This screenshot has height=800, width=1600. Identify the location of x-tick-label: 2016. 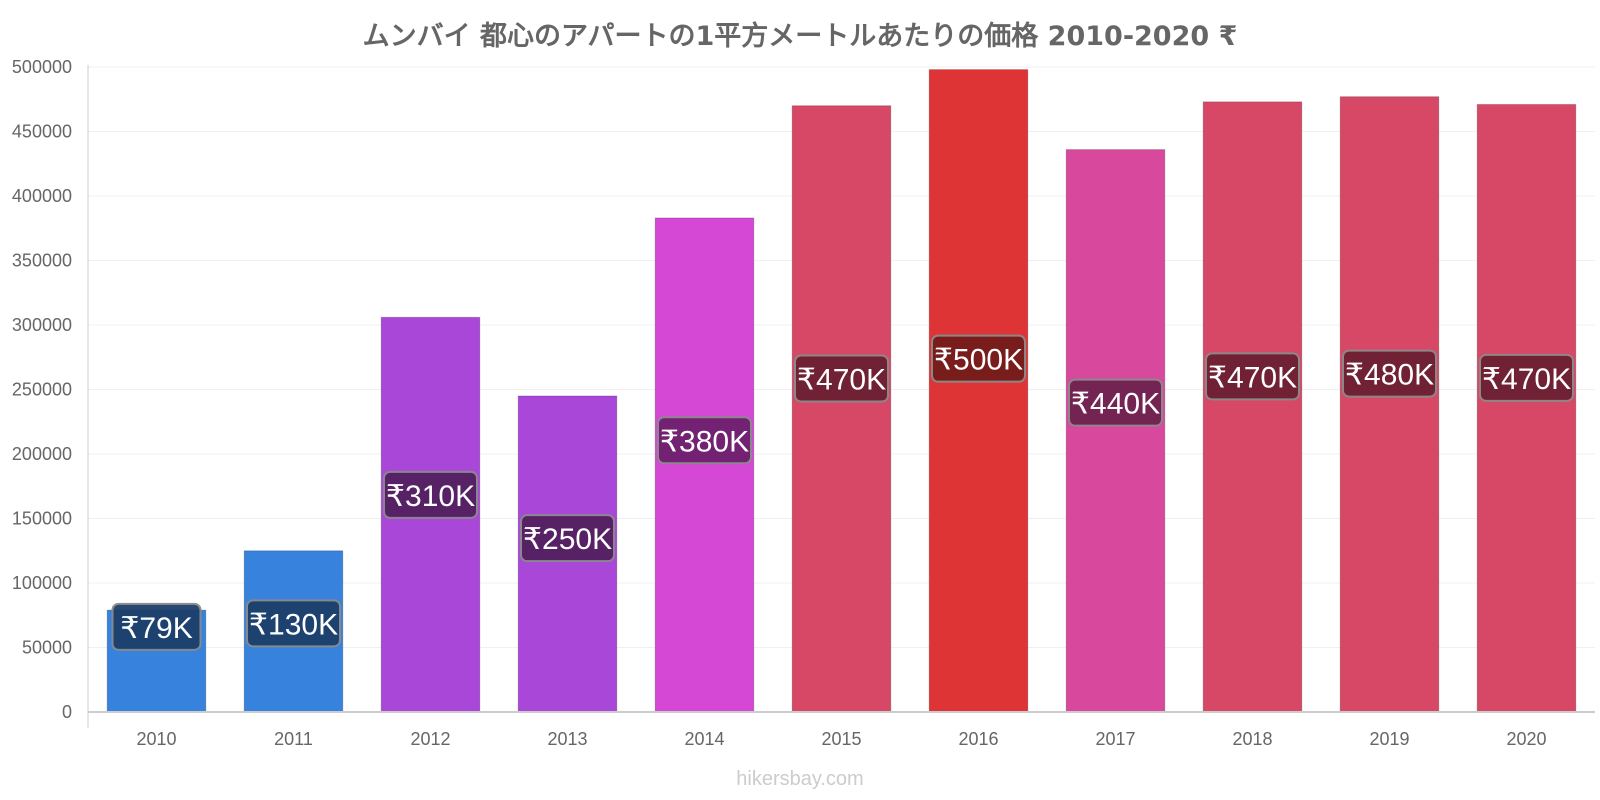
(978, 739).